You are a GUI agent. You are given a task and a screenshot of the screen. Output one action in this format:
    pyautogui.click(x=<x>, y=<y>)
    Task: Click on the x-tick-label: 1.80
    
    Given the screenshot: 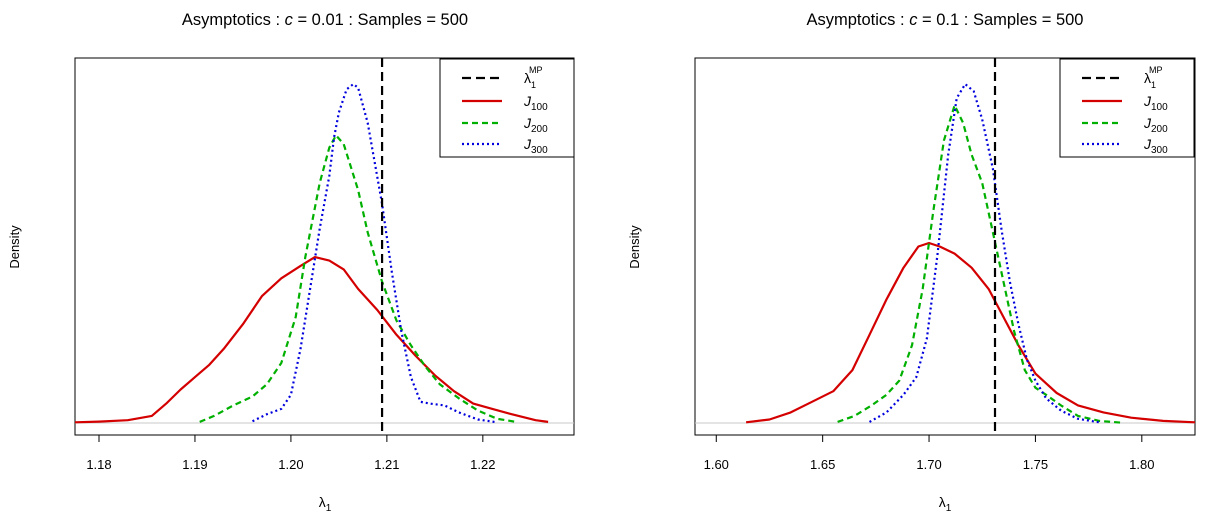 What is the action you would take?
    pyautogui.click(x=1141, y=464)
    